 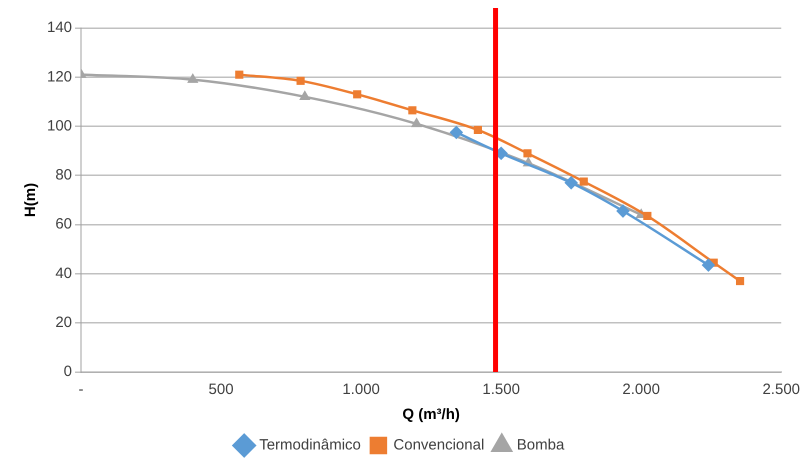 I want to click on legend-label: Bomba, so click(x=540, y=445).